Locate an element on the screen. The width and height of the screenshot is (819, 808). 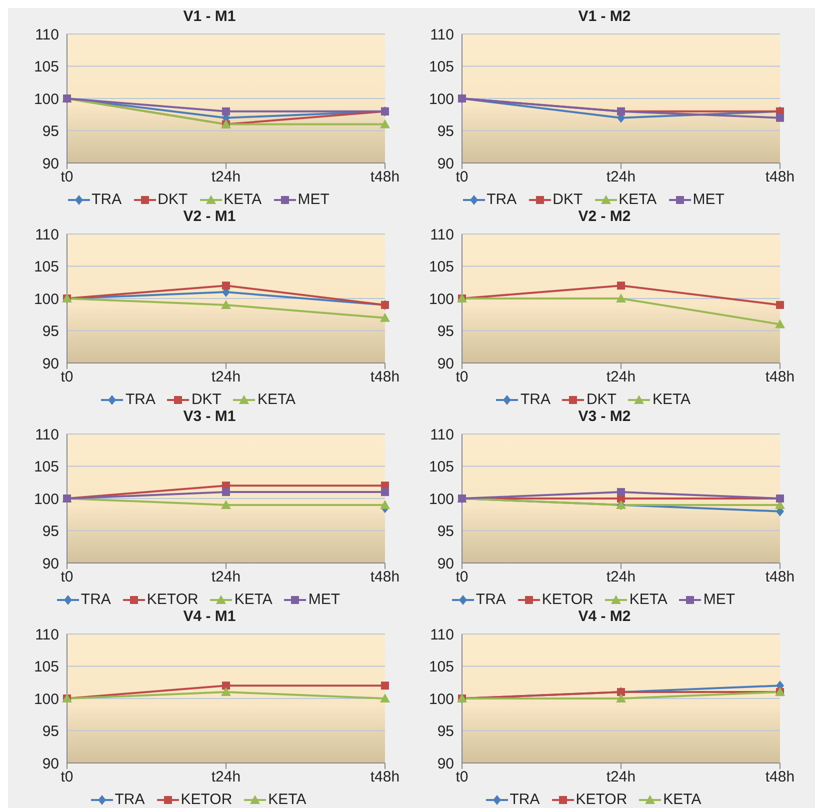
legend-label: MET is located at coordinates (314, 199).